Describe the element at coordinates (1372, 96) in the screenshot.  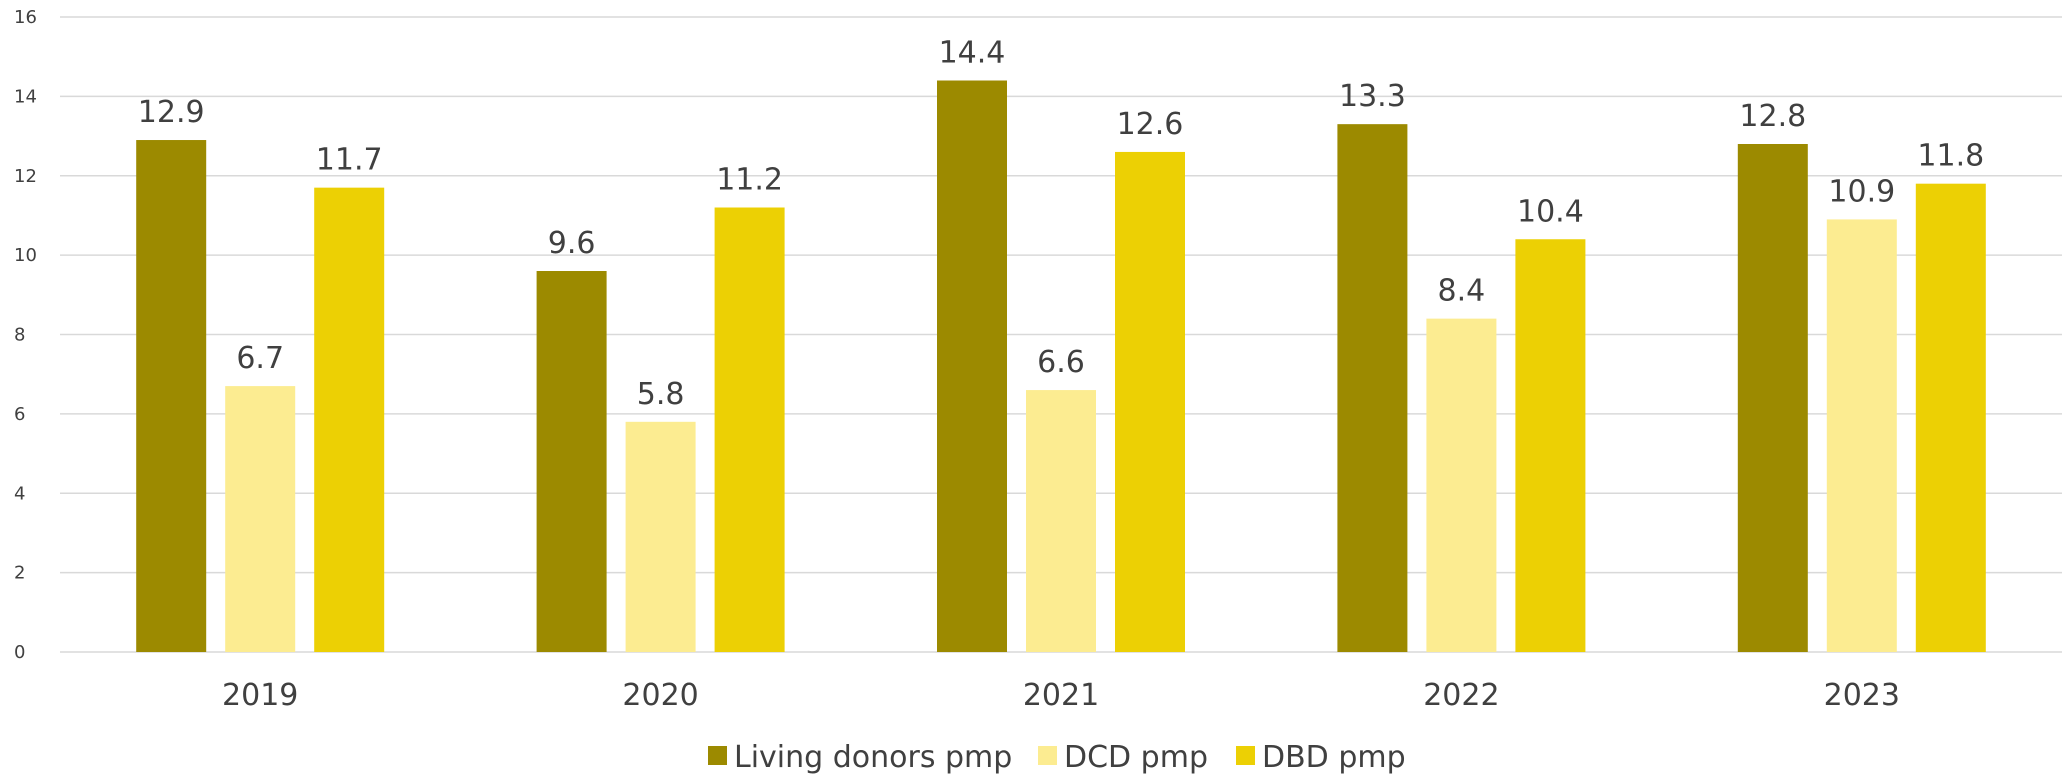
I see `data-label: 13.3` at that location.